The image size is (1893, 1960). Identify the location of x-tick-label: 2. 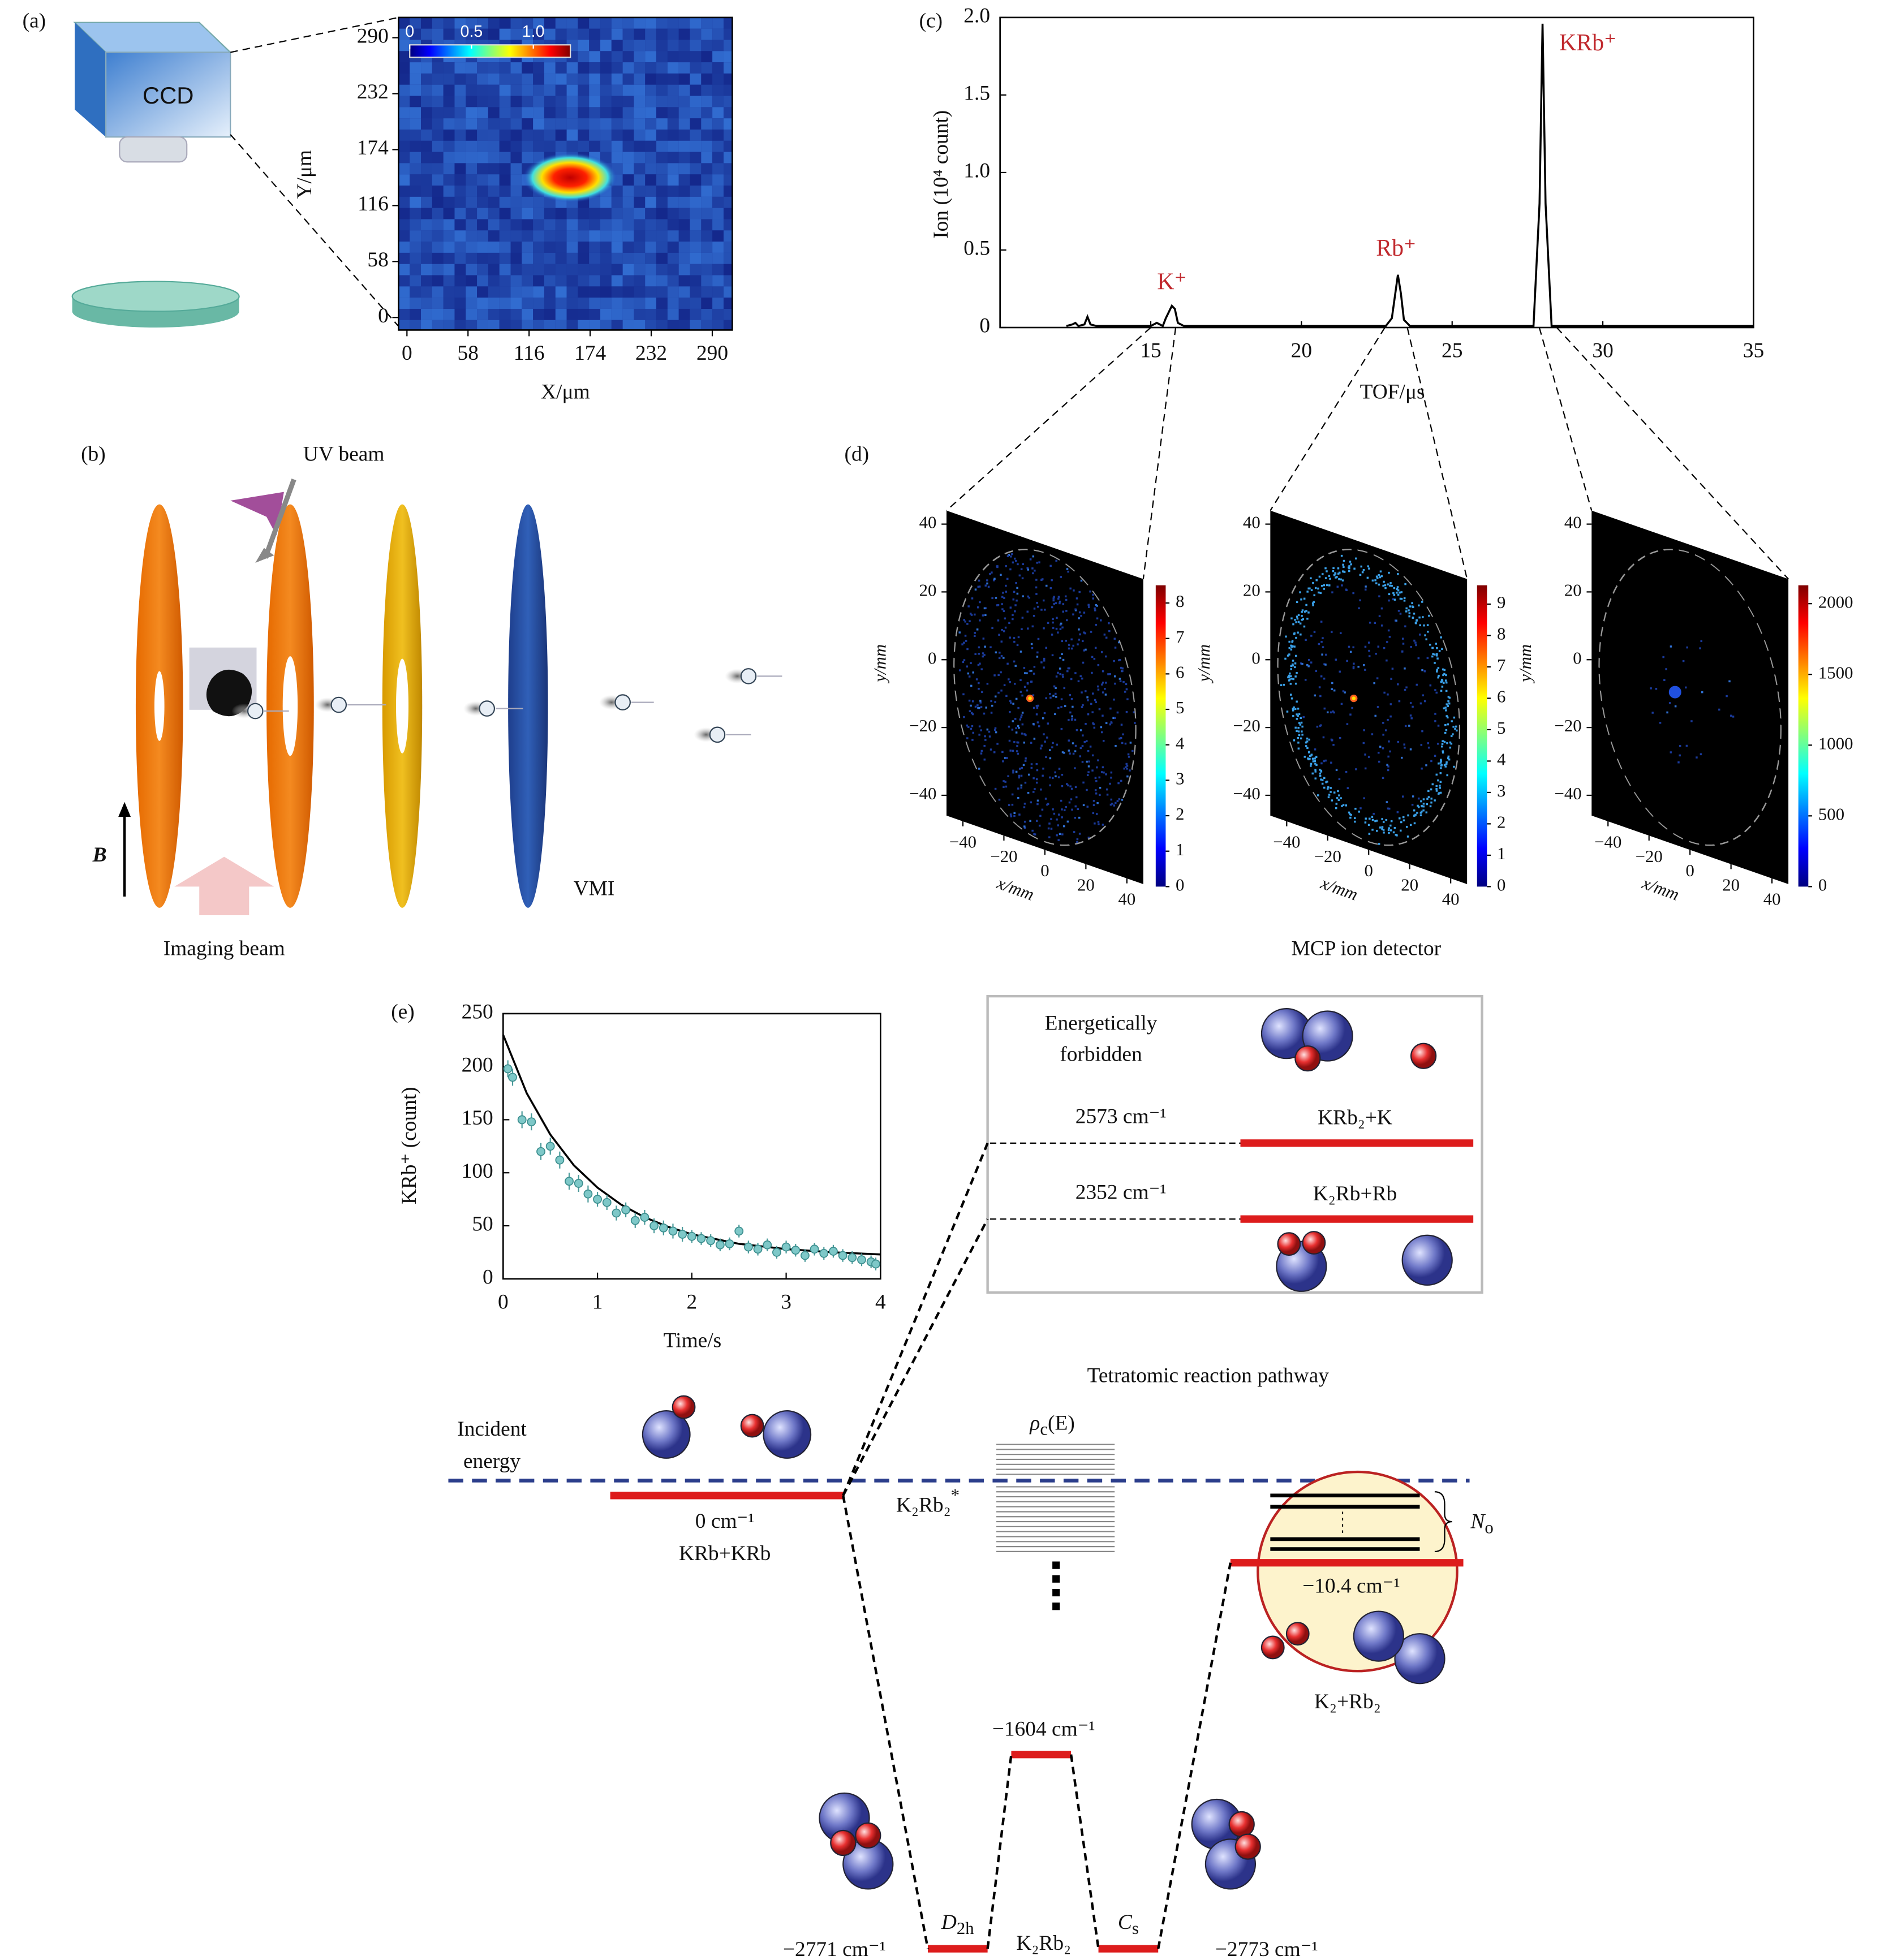
(691, 1301).